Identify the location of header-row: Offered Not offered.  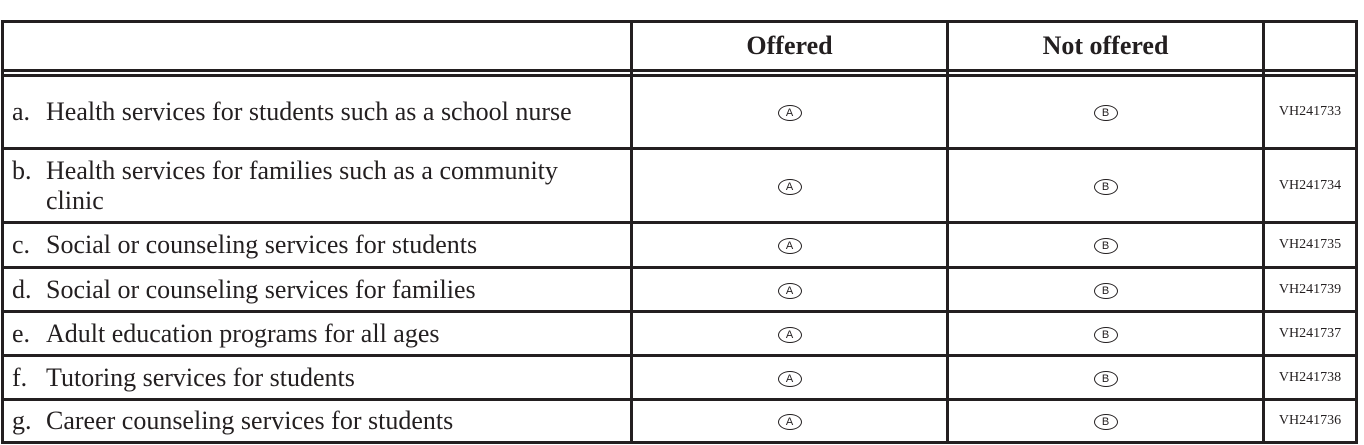
(679, 46).